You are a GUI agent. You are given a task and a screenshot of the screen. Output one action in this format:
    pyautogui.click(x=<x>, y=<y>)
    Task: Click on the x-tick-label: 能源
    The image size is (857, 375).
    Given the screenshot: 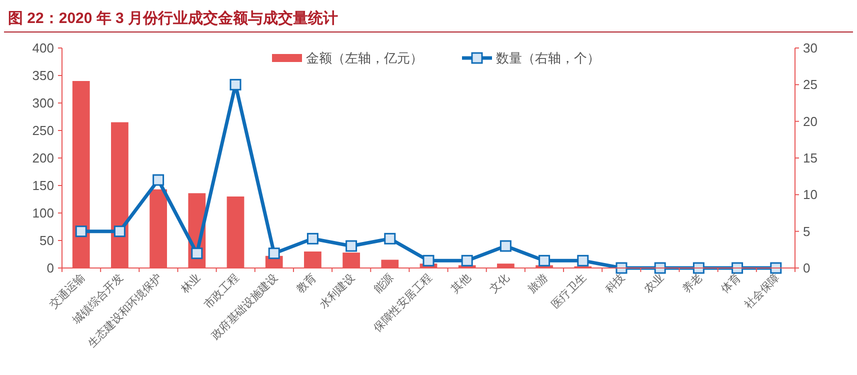 What is the action you would take?
    pyautogui.click(x=383, y=283)
    